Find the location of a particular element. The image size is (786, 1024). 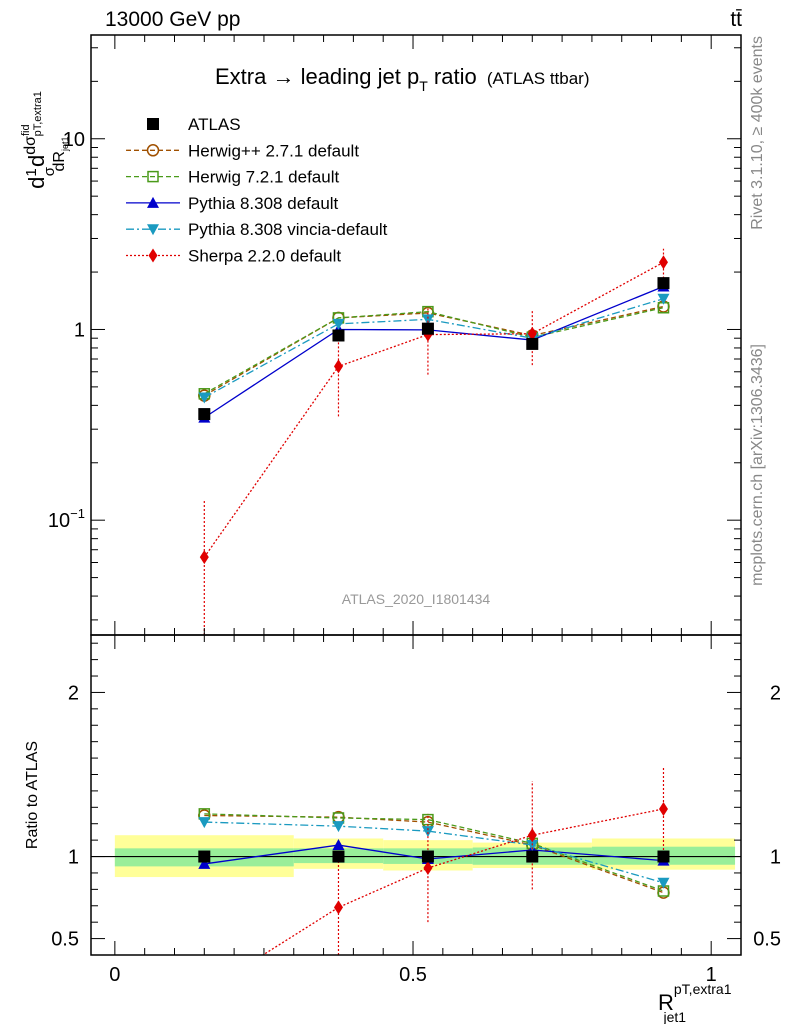

side-label-bottom: mcplots.cern.ch [arXiv:1306.3436] is located at coordinates (757, 465).